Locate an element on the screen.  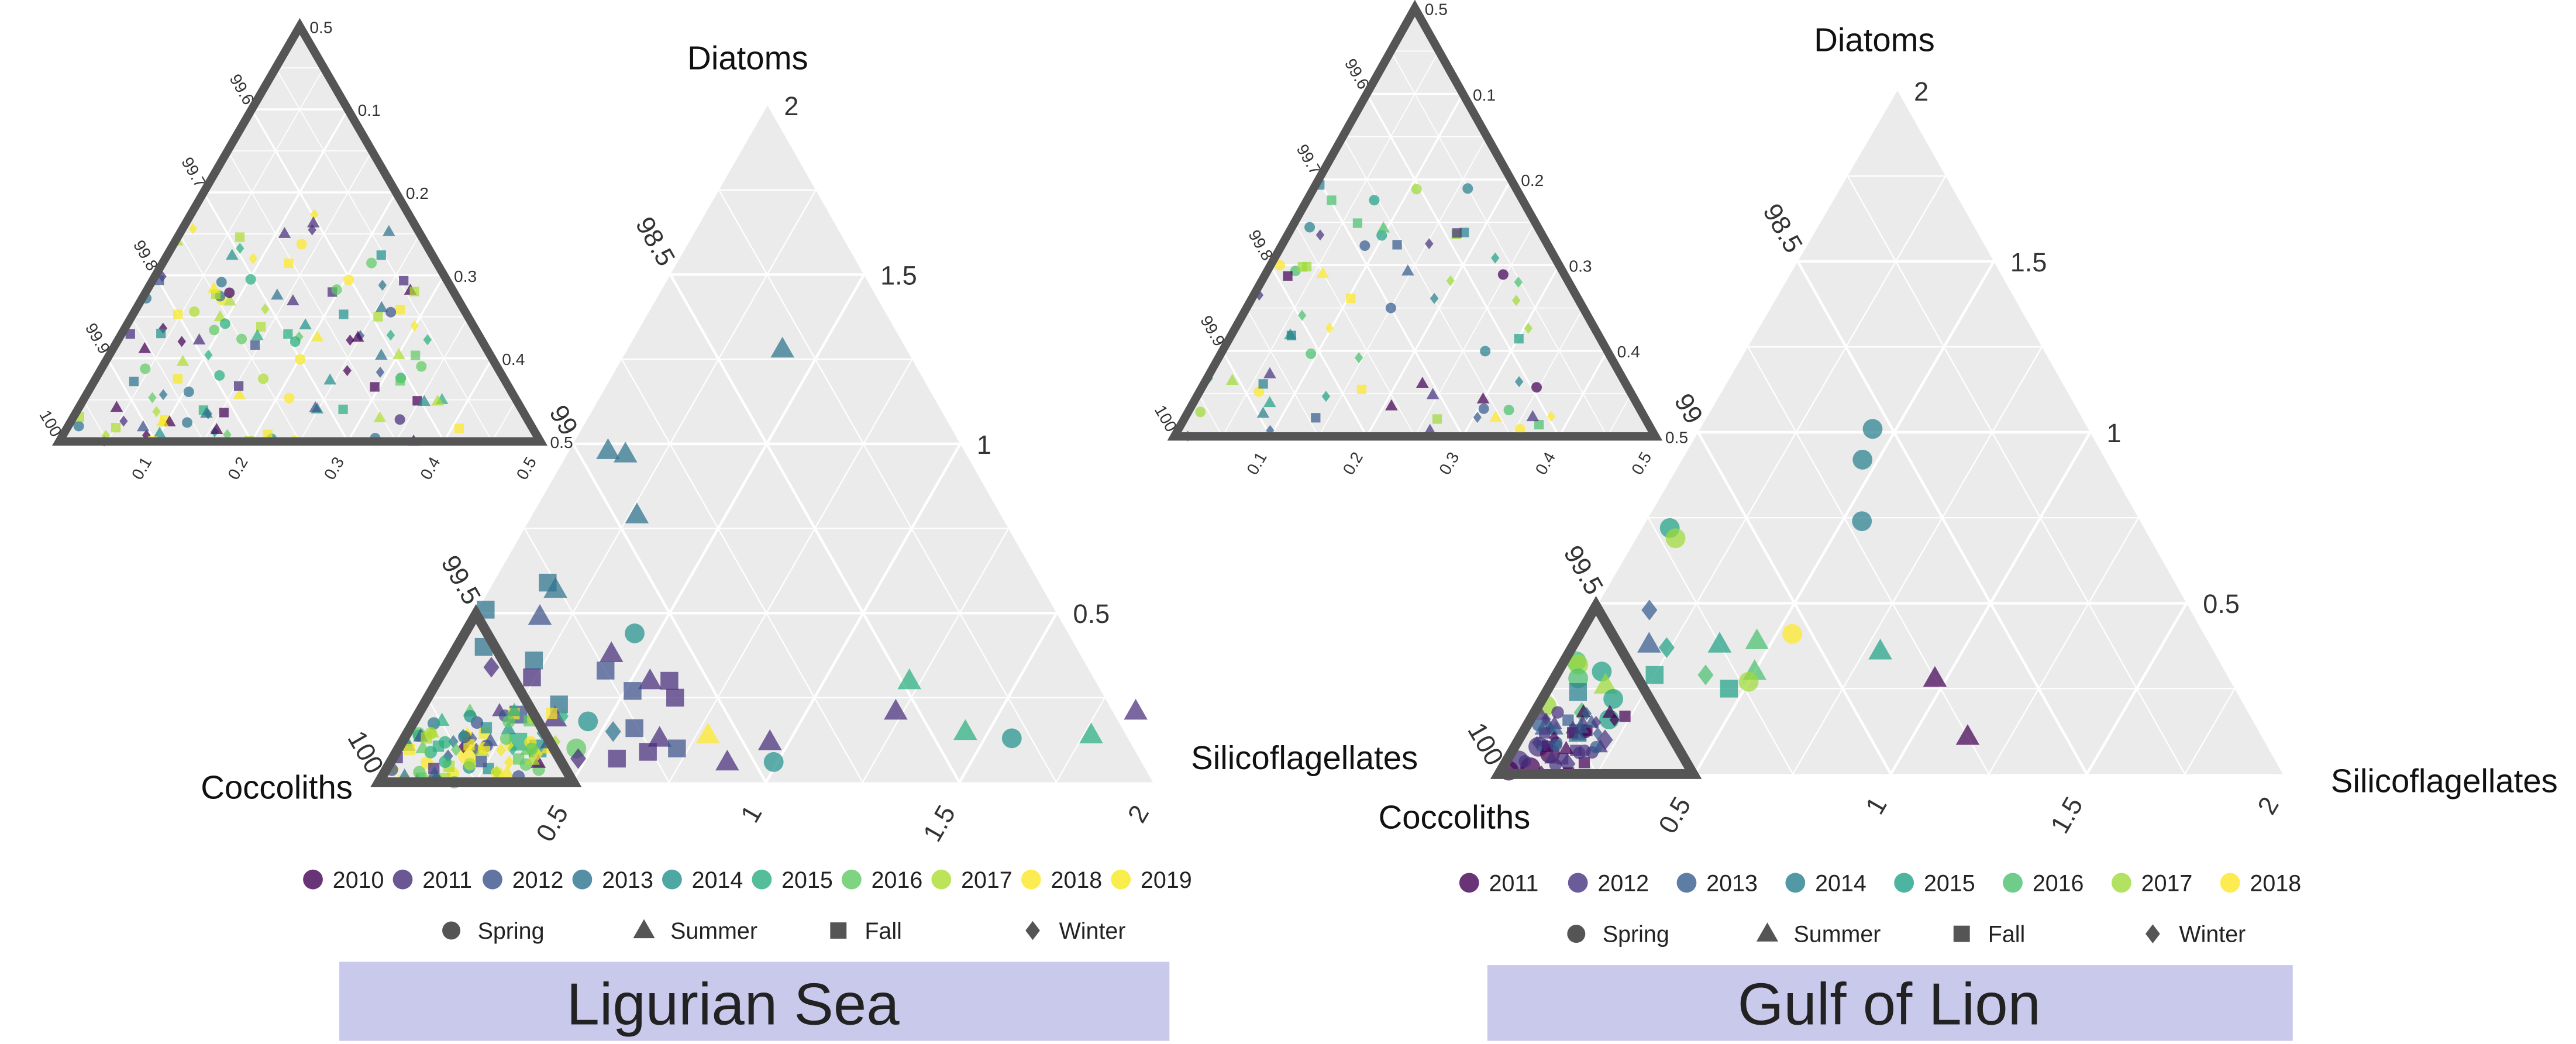
axis-label-diatoms: Diatoms is located at coordinates (747, 58).